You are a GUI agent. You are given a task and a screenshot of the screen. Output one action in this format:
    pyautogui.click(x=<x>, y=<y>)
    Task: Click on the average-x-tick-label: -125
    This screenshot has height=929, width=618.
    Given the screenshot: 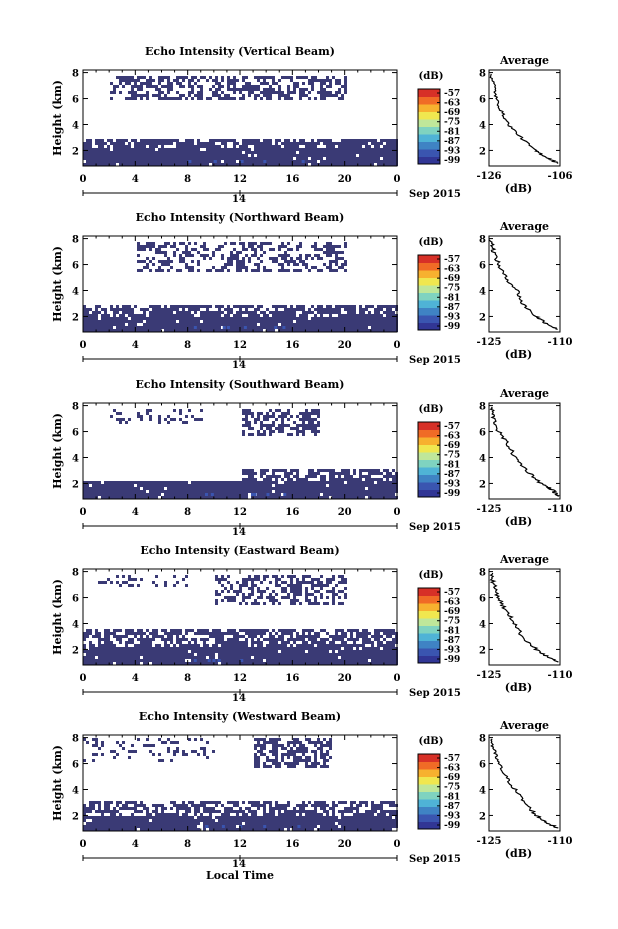 What is the action you would take?
    pyautogui.click(x=488, y=509)
    